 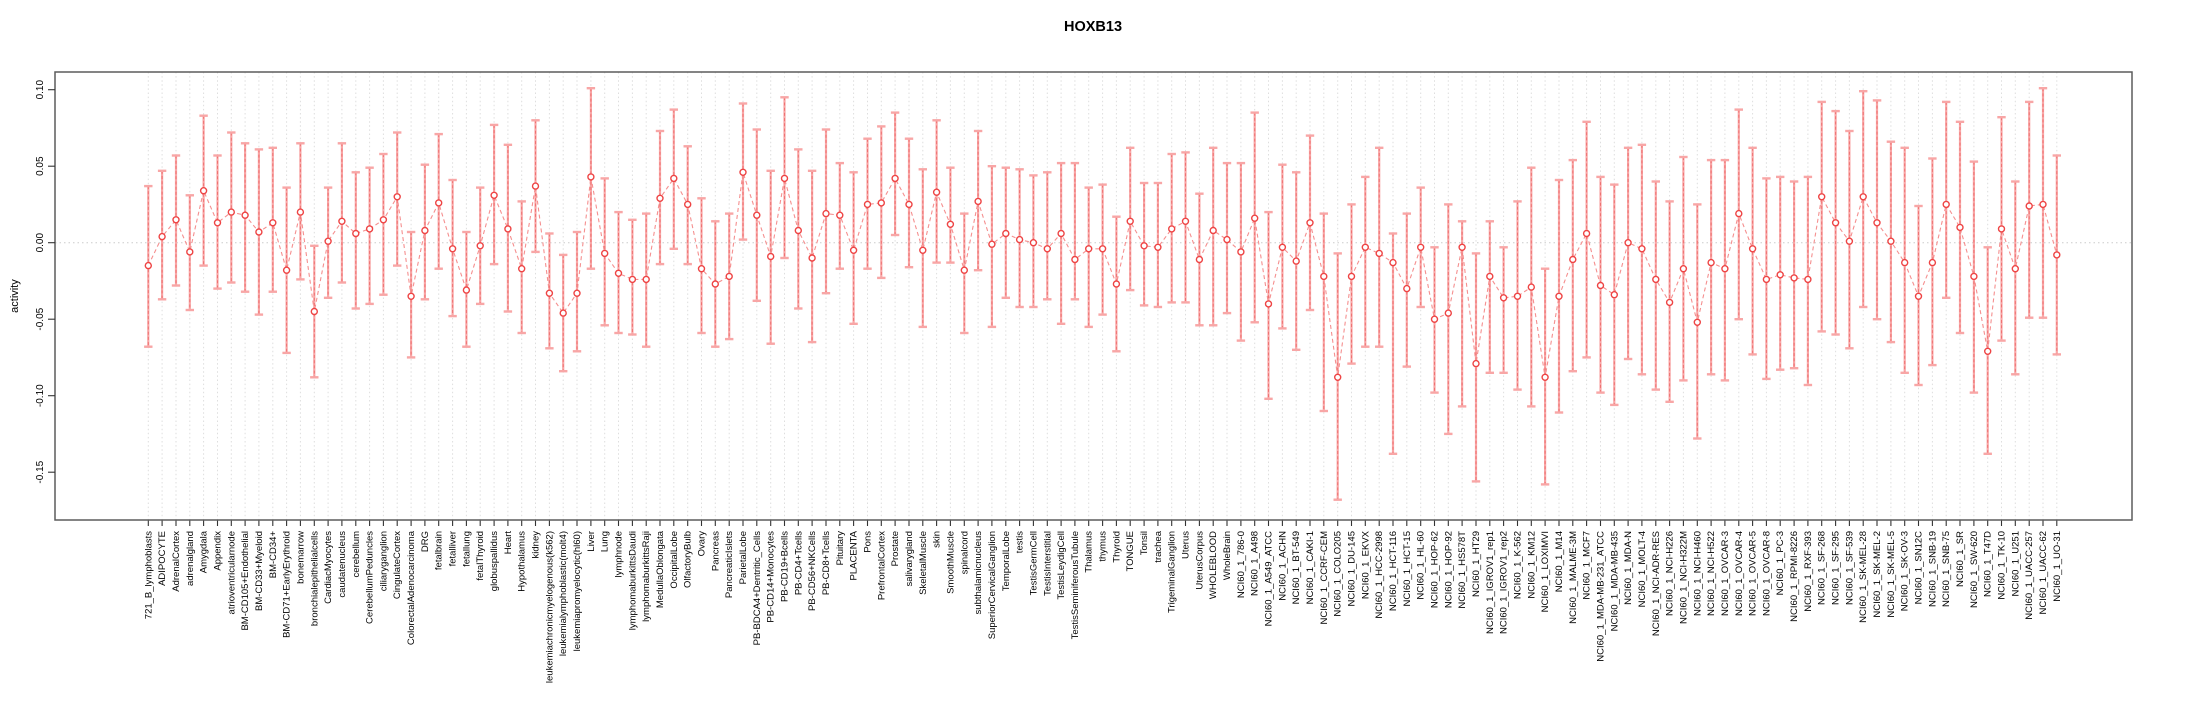 I want to click on x-tick-label: NCI60_1_SW-620, so click(x=1974, y=569).